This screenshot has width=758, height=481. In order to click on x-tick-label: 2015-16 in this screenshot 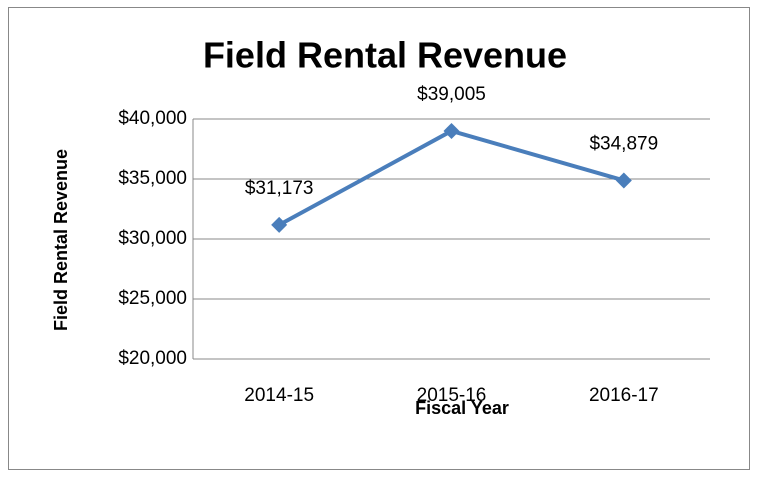, I will do `click(452, 395)`.